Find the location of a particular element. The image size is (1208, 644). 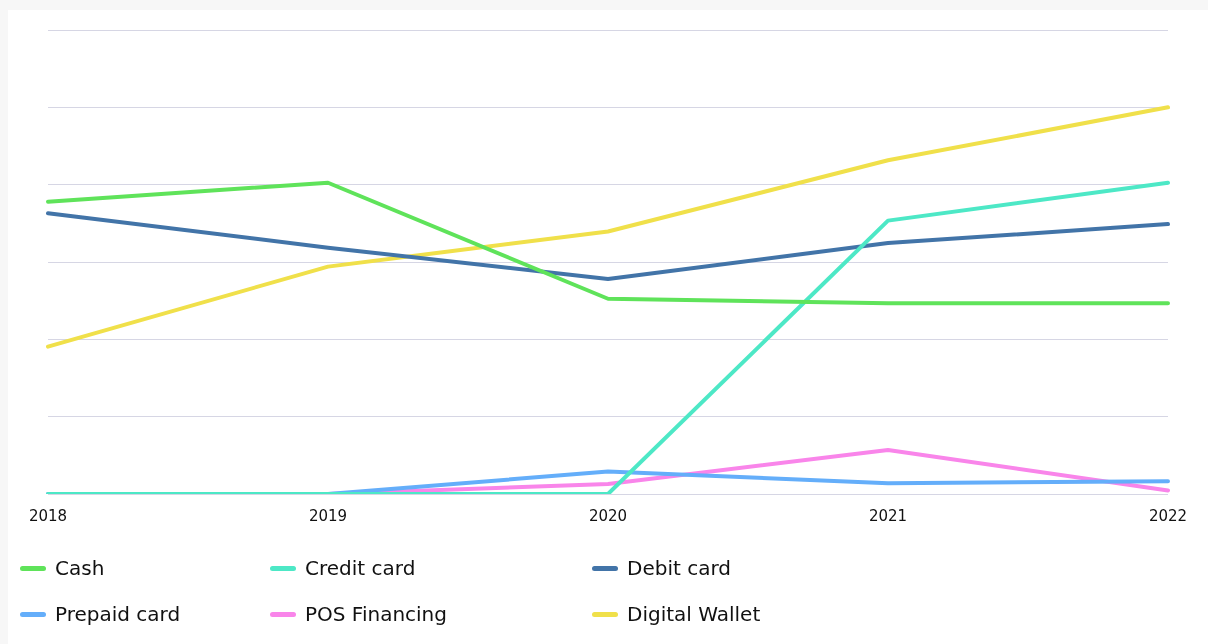

legend-label: Digital Wallet is located at coordinates (694, 614).